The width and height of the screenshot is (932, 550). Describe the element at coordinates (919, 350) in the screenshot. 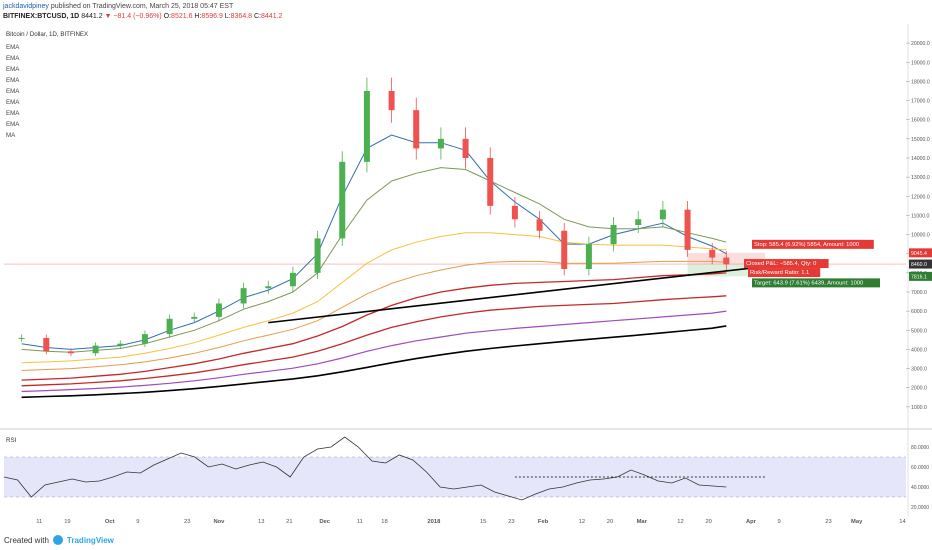

I see `y-tick-label: 4000.0` at that location.